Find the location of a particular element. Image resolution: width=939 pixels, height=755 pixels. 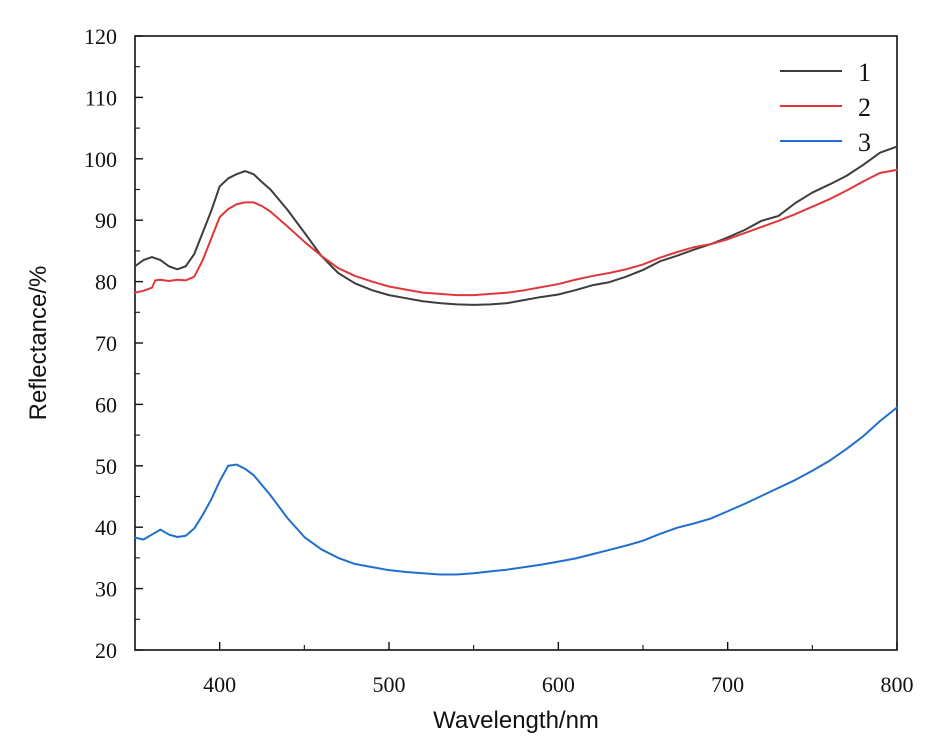

x-tick-label: 800 is located at coordinates (897, 684).